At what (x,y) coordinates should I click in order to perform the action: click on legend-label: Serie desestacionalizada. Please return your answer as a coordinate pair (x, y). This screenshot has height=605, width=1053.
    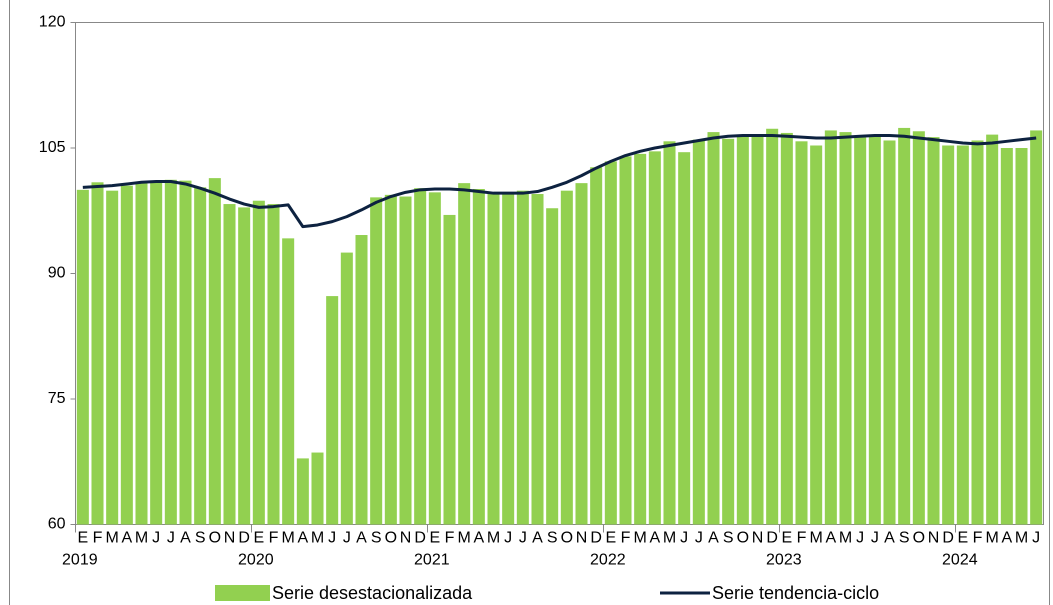
    Looking at the image, I should click on (372, 593).